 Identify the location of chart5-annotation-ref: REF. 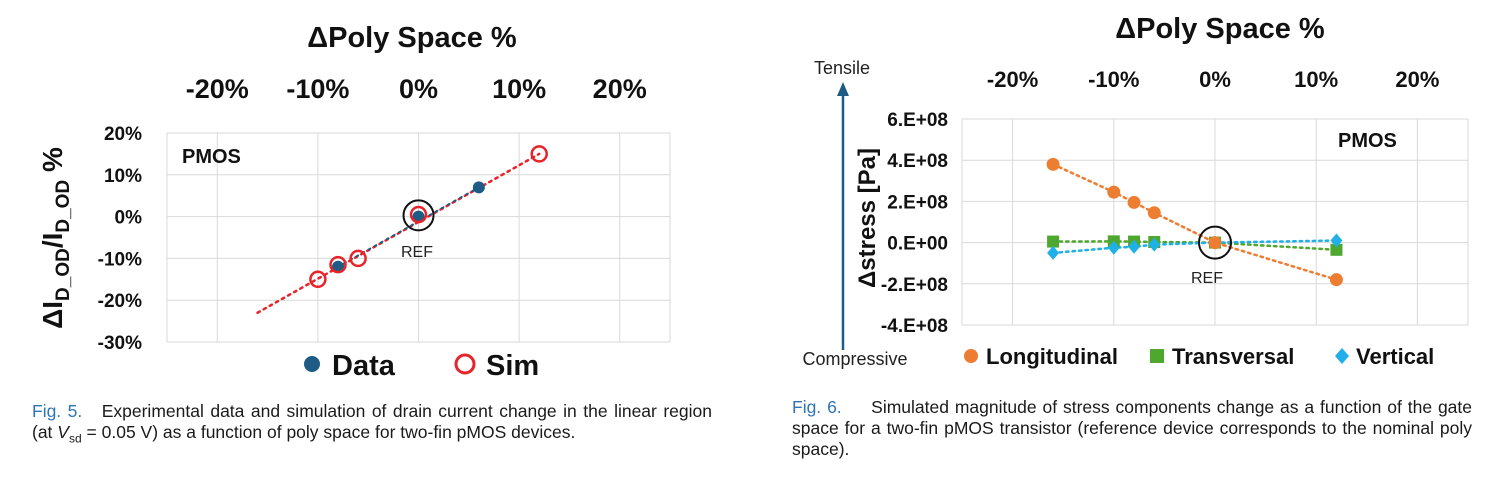
(417, 252).